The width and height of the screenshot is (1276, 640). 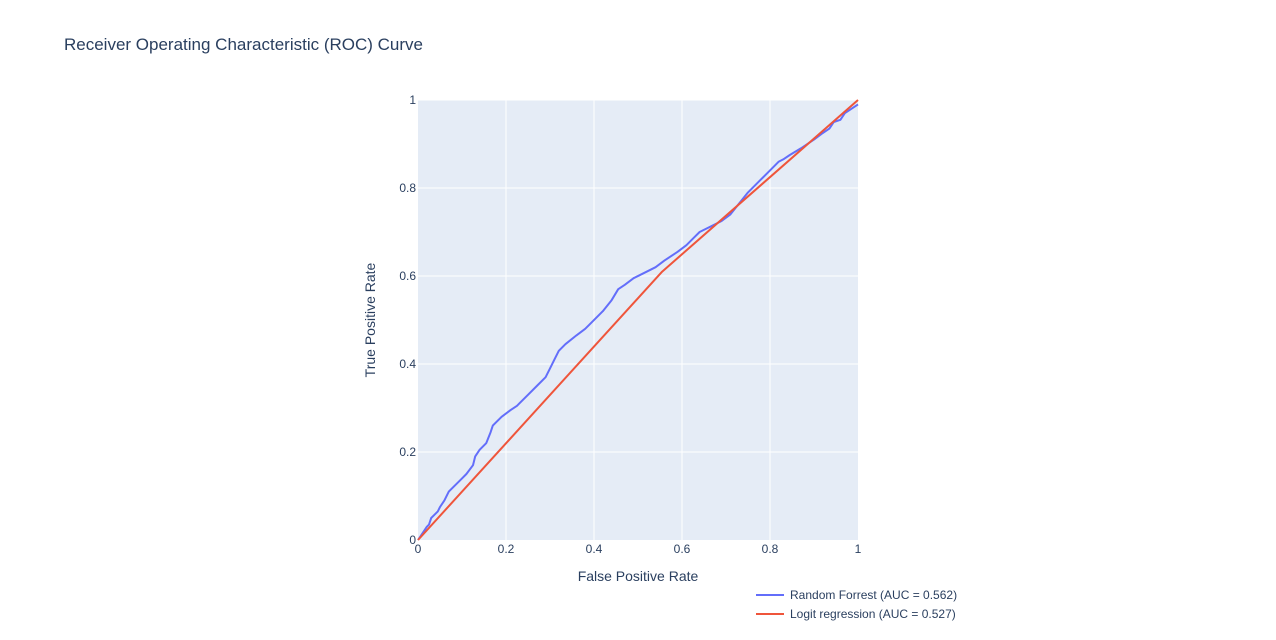 What do you see at coordinates (412, 100) in the screenshot?
I see `y-tick-label: 1` at bounding box center [412, 100].